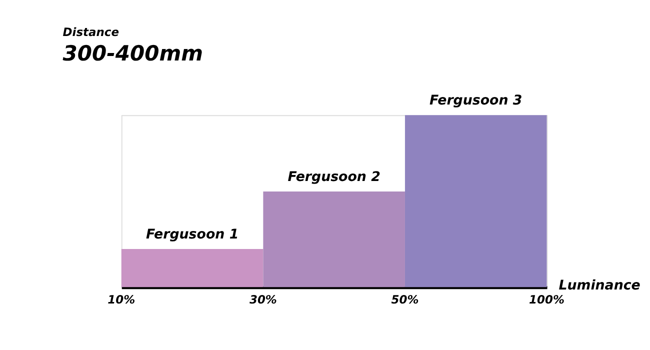 The image size is (650, 350). Describe the element at coordinates (91, 31) in the screenshot. I see `chart-title: Distance` at that location.